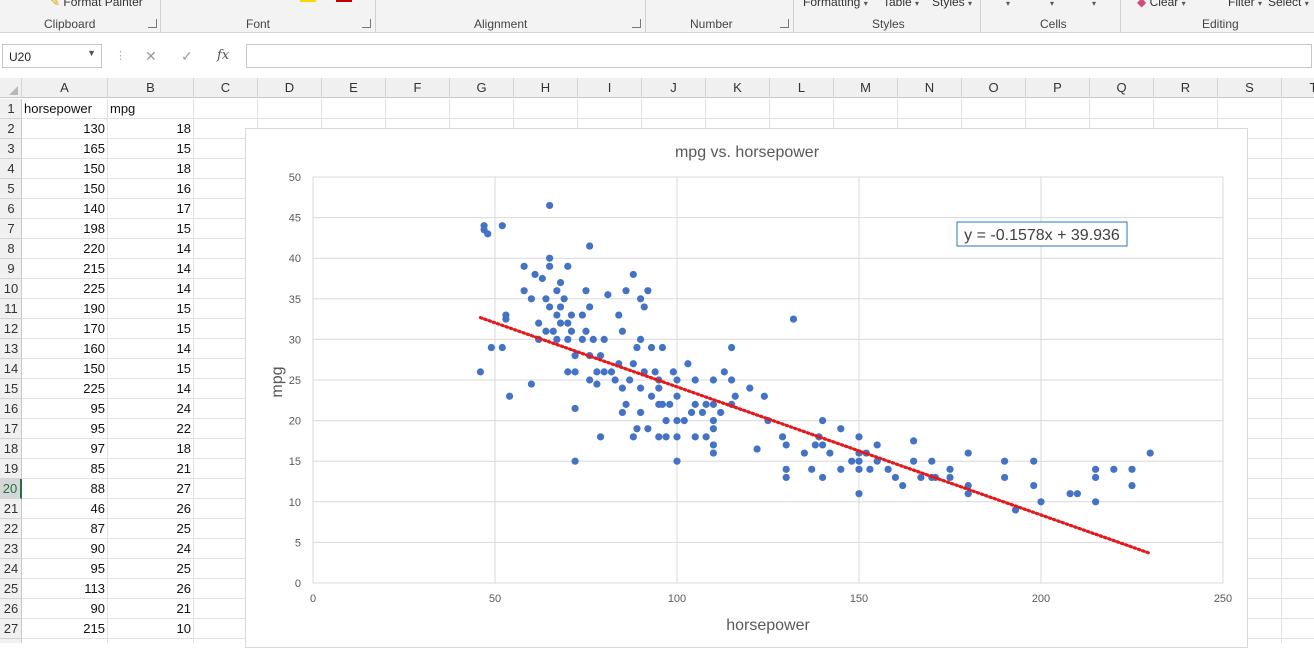 The image size is (1314, 649). Describe the element at coordinates (994, 88) in the screenshot. I see `column-header-o: O` at that location.